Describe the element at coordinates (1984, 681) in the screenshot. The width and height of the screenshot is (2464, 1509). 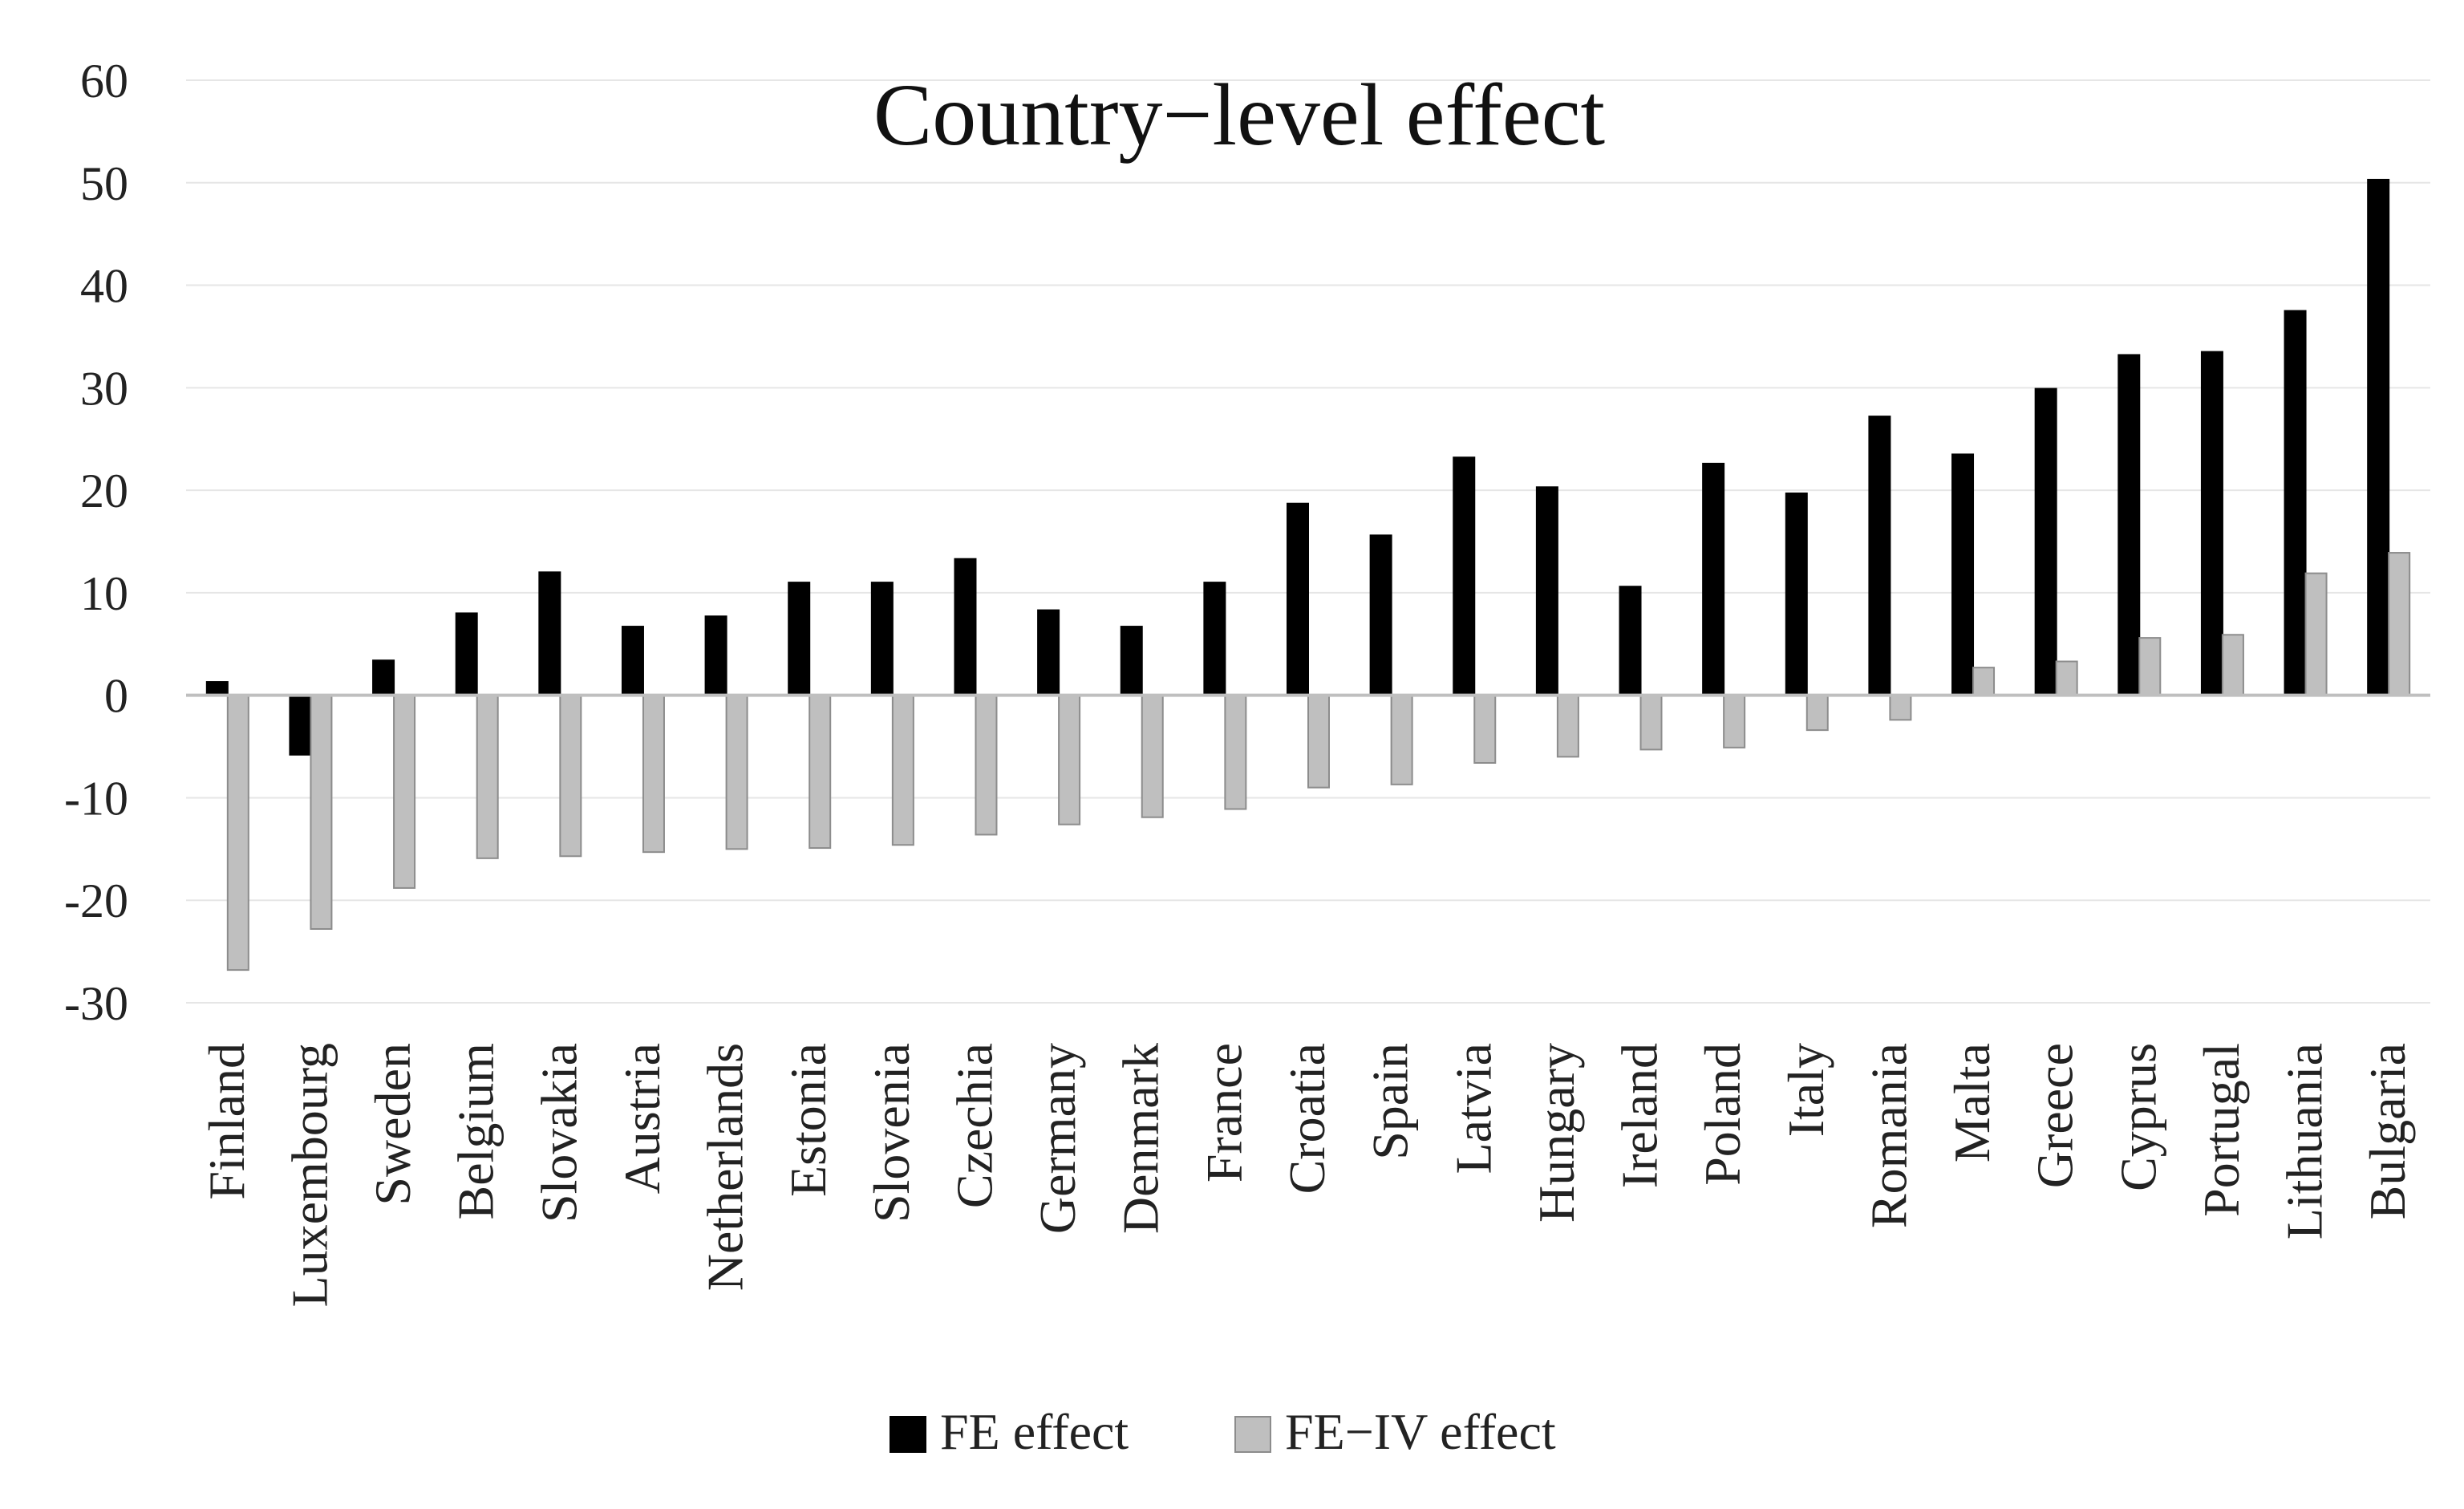
I see `bar-fe-iv-effect-malta` at that location.